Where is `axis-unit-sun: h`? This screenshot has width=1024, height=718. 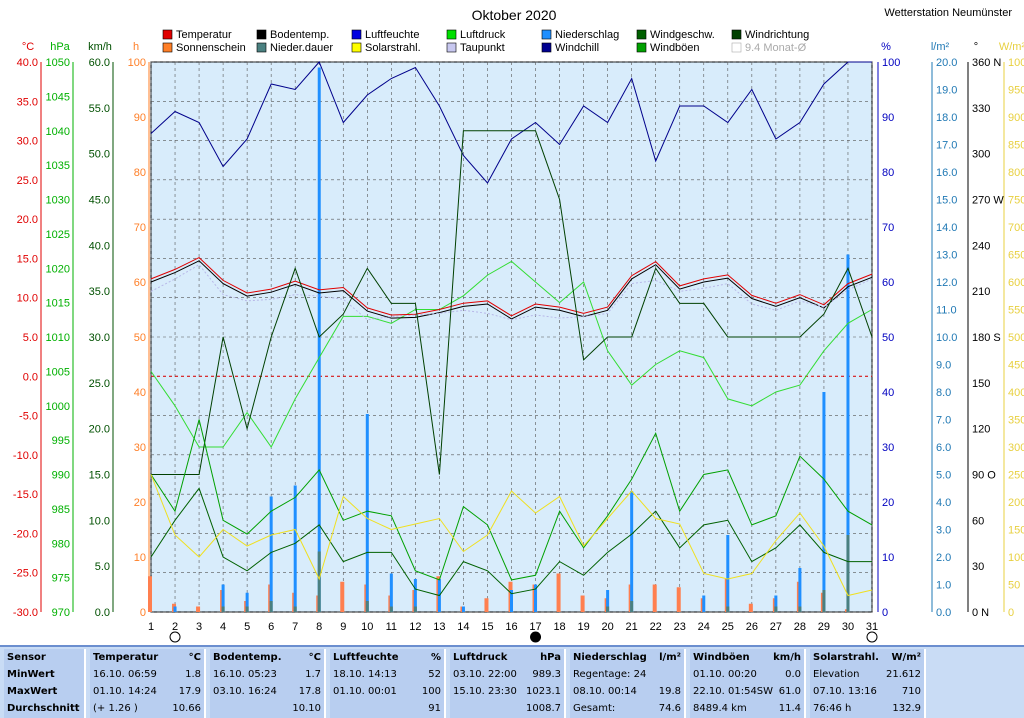
axis-unit-sun: h is located at coordinates (136, 47).